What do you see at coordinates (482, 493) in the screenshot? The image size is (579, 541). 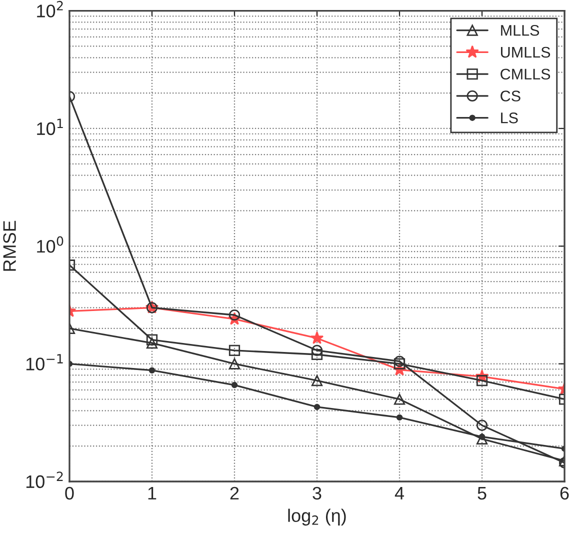 I see `x-tick-label: 5` at bounding box center [482, 493].